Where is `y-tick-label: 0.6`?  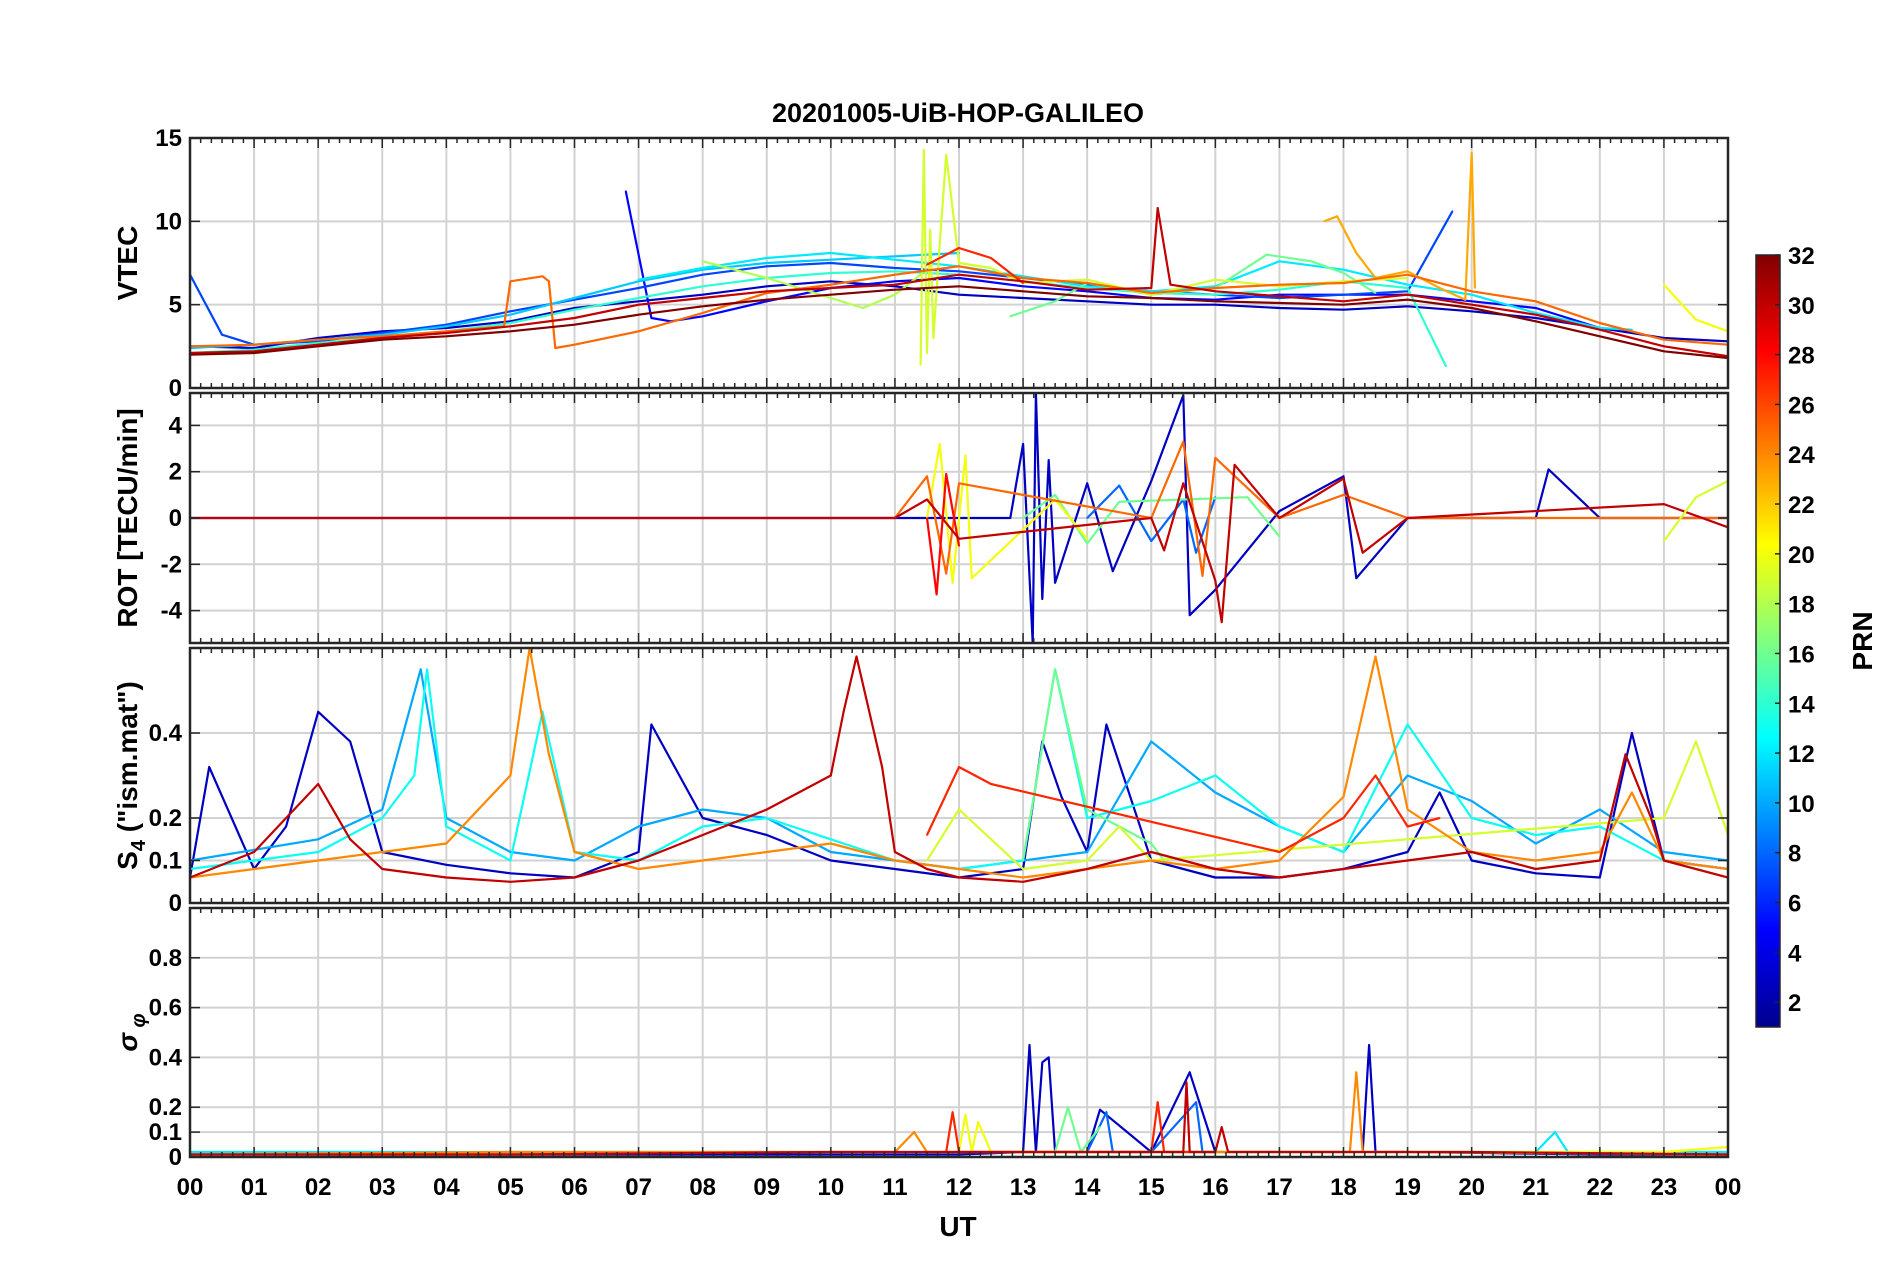
y-tick-label: 0.6 is located at coordinates (165, 1008).